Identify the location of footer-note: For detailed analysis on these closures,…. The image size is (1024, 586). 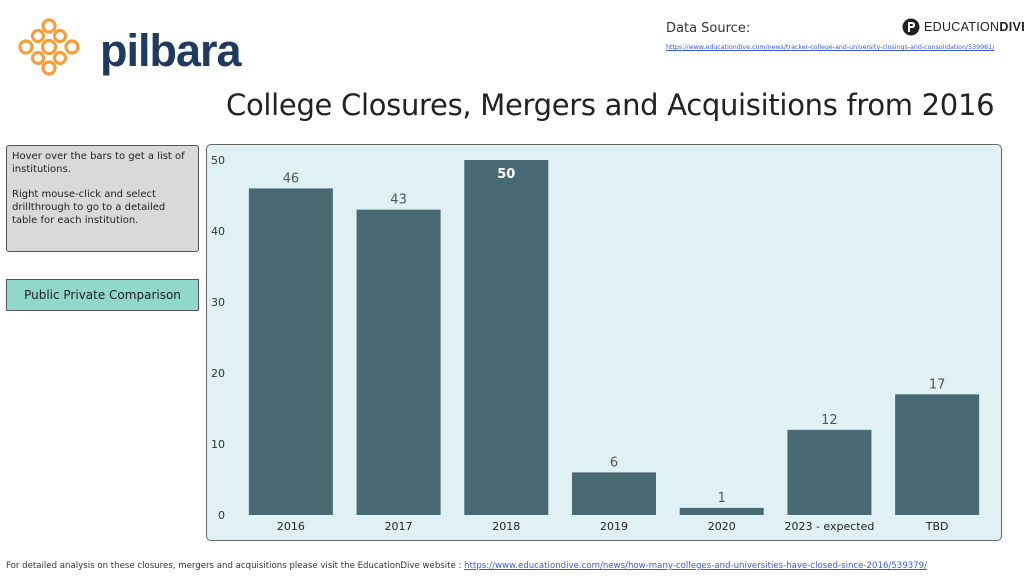
(466, 566).